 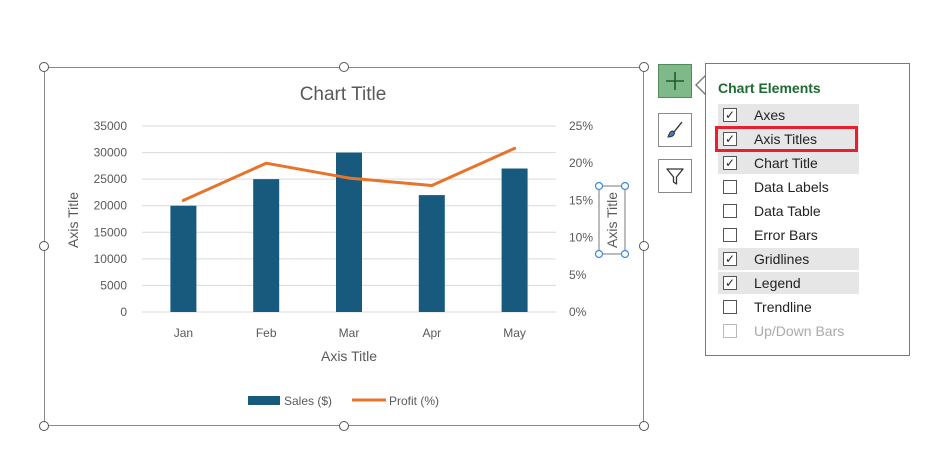 I want to click on option-data-labels: Data Labels, so click(x=788, y=187).